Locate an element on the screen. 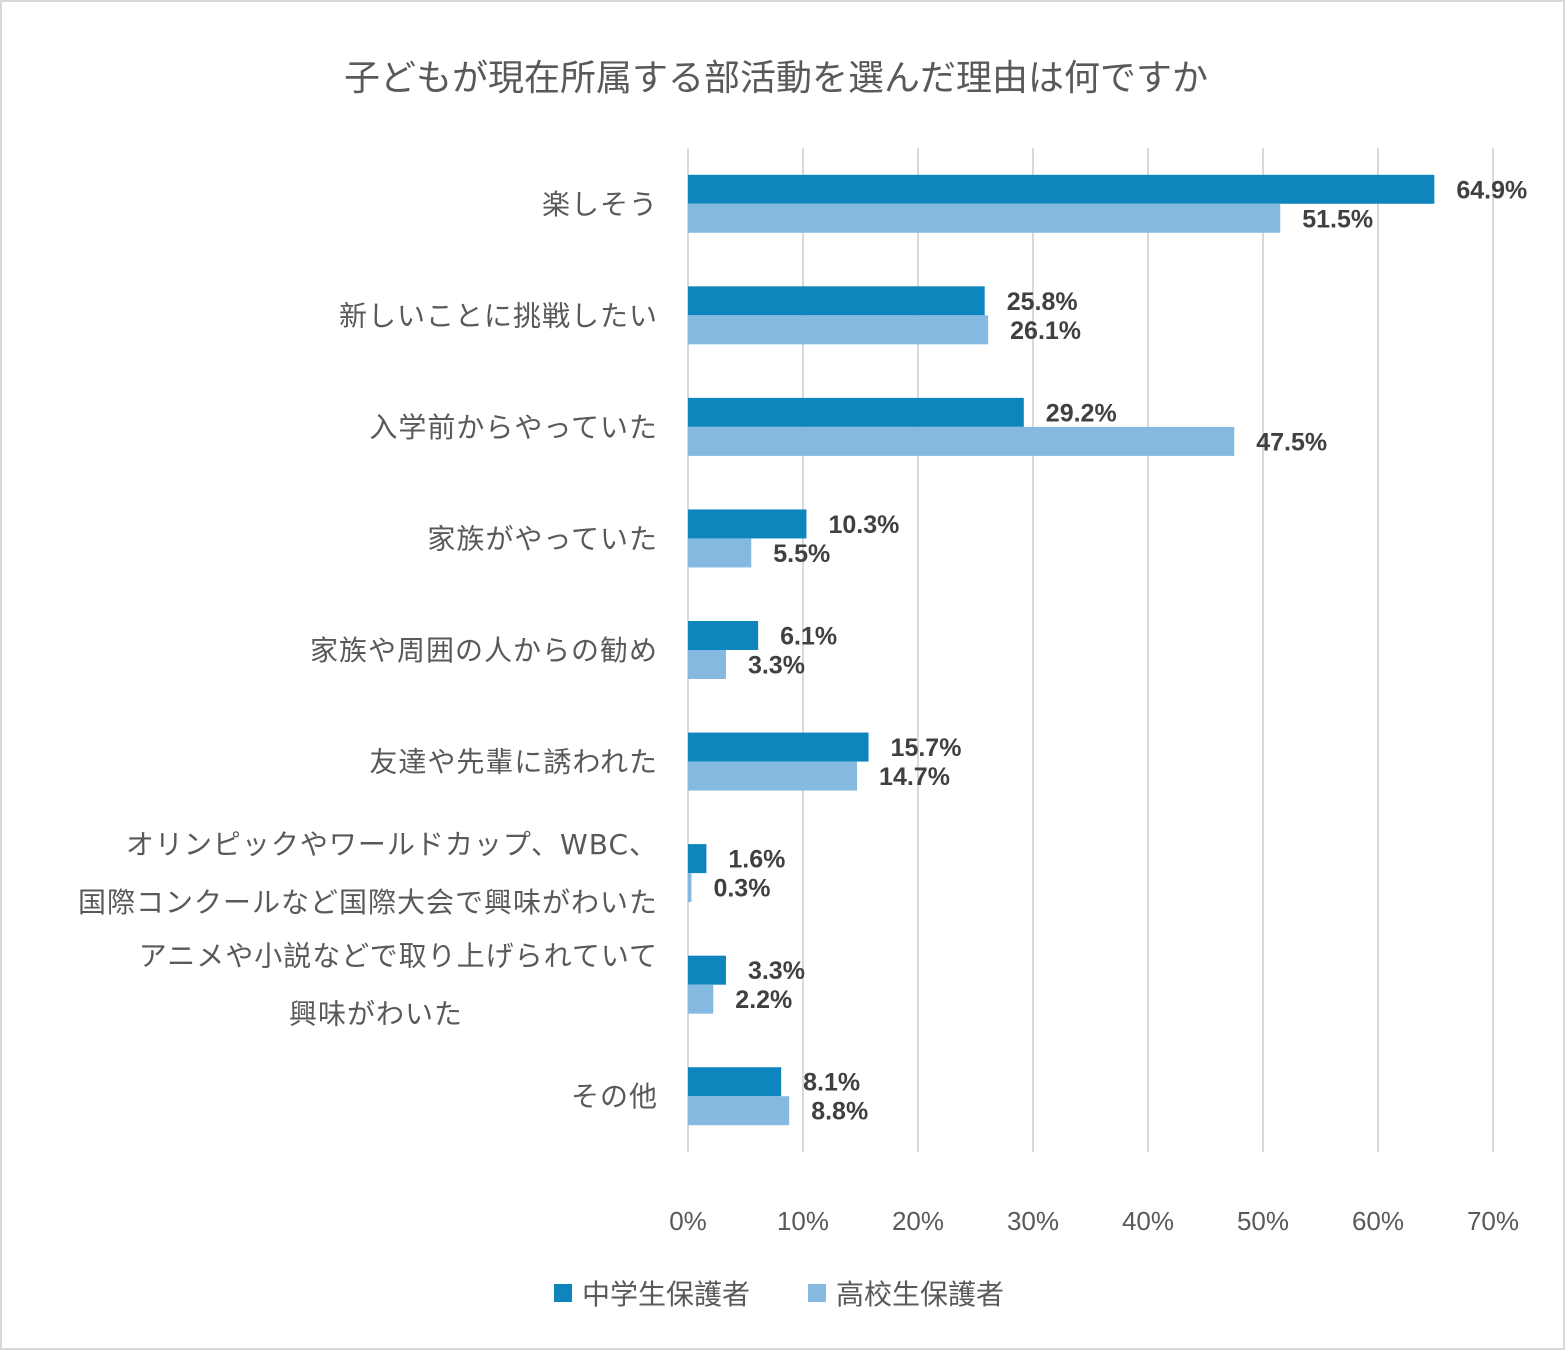  data-label: 47.5% is located at coordinates (1291, 442).